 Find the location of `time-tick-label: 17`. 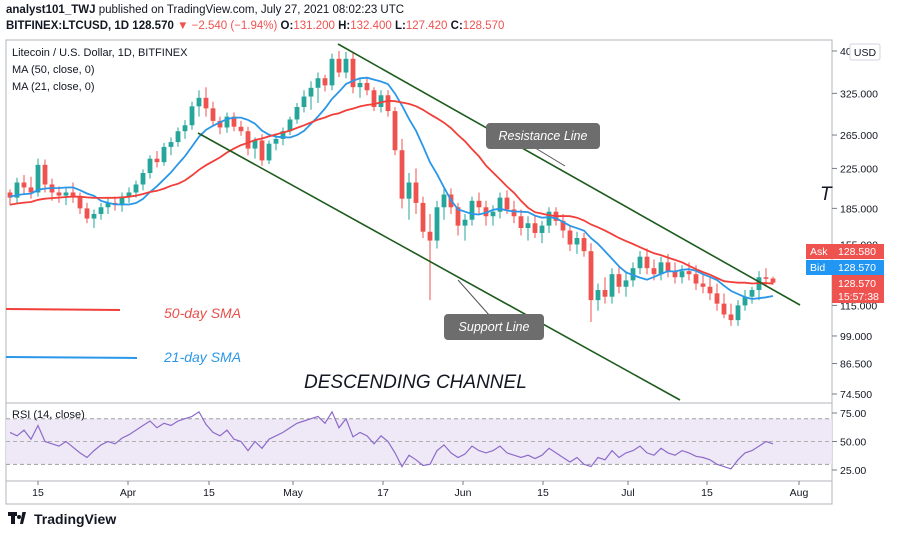

time-tick-label: 17 is located at coordinates (383, 493).